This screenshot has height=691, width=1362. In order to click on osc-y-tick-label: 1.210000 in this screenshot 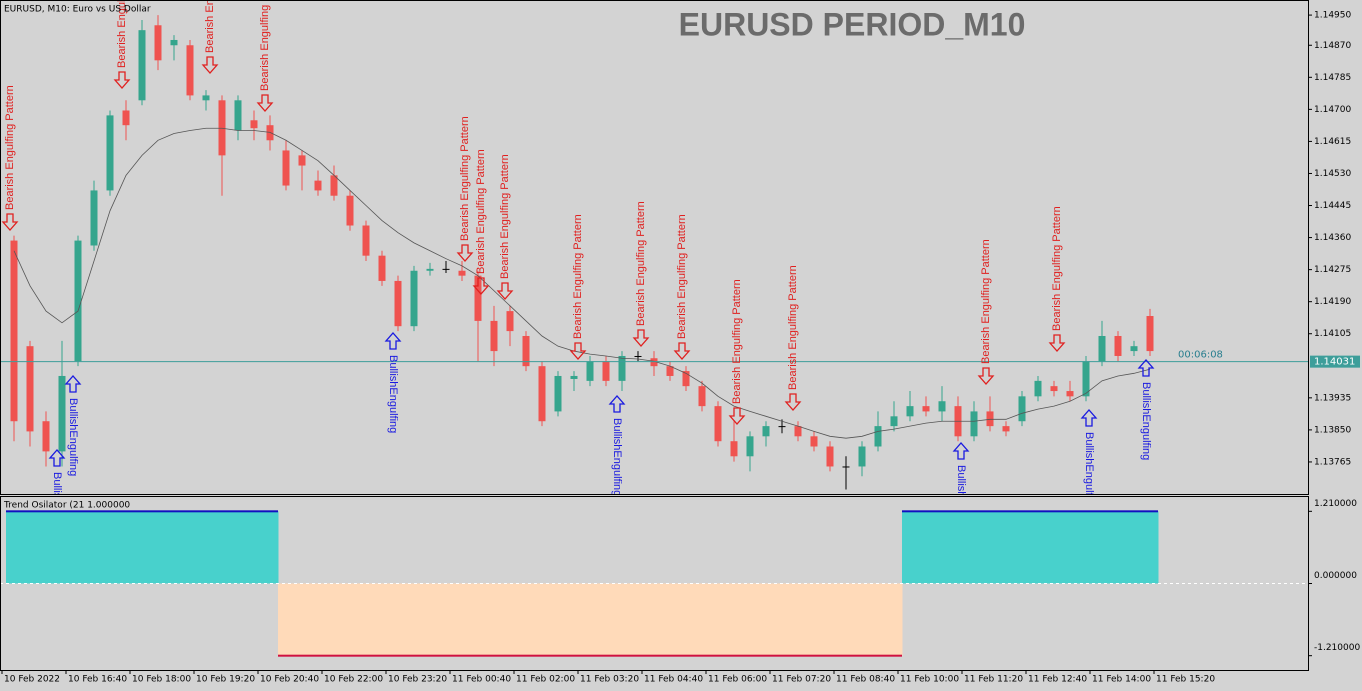, I will do `click(1335, 504)`.